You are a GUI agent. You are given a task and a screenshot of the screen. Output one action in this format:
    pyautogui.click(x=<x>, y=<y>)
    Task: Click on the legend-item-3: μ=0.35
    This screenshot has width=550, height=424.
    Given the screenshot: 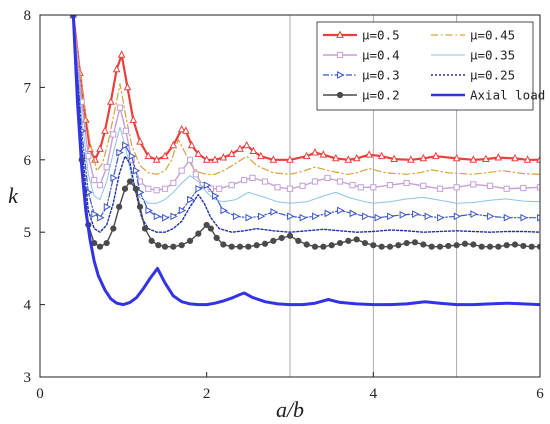 What is the action you would take?
    pyautogui.click(x=473, y=55)
    